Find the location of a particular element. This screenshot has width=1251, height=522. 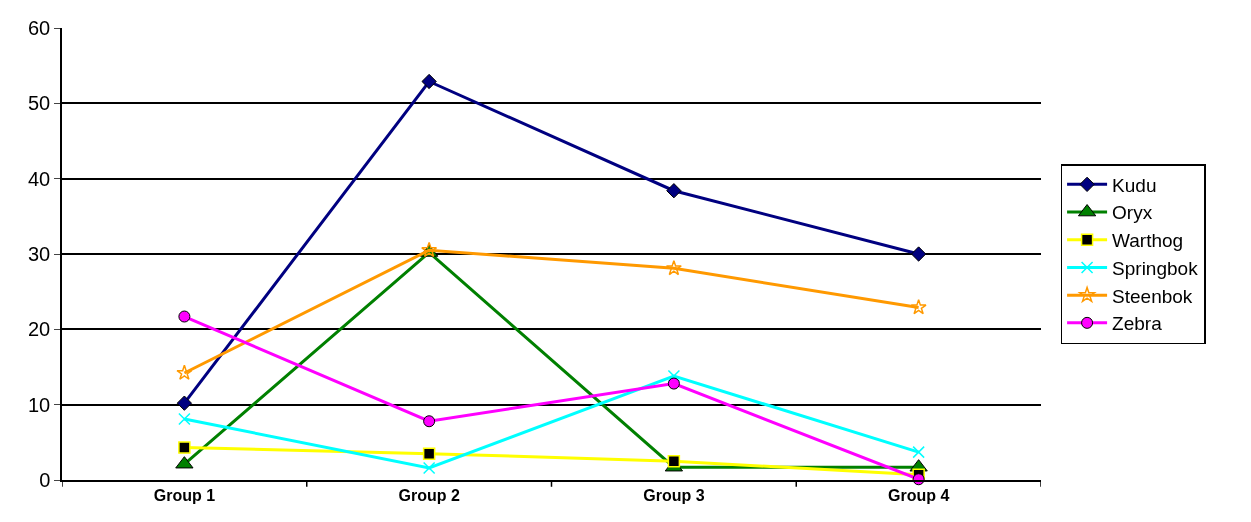

y-tick-label: 10 is located at coordinates (39, 404).